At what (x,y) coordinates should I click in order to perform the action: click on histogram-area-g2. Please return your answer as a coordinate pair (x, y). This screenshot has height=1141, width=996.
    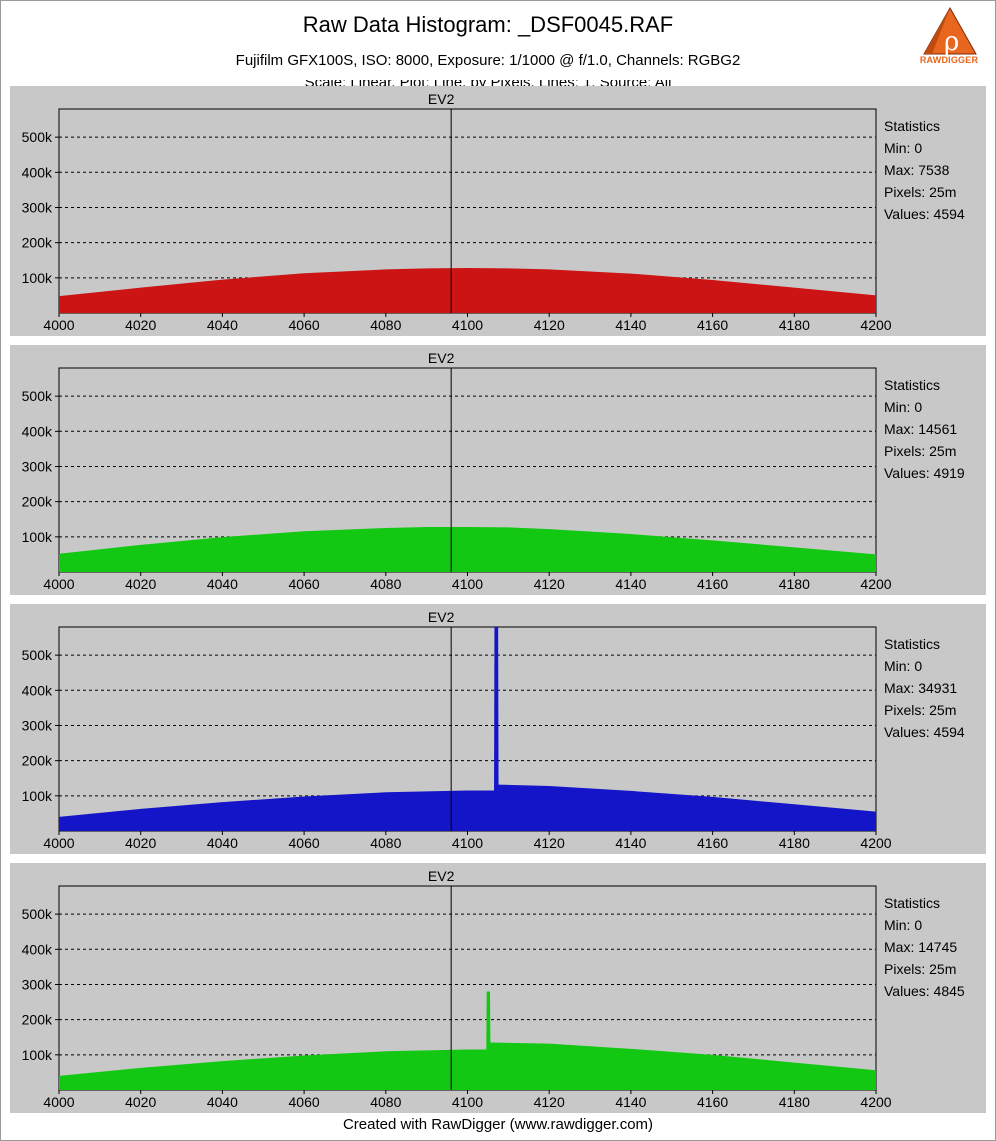
    Looking at the image, I should click on (467, 1040).